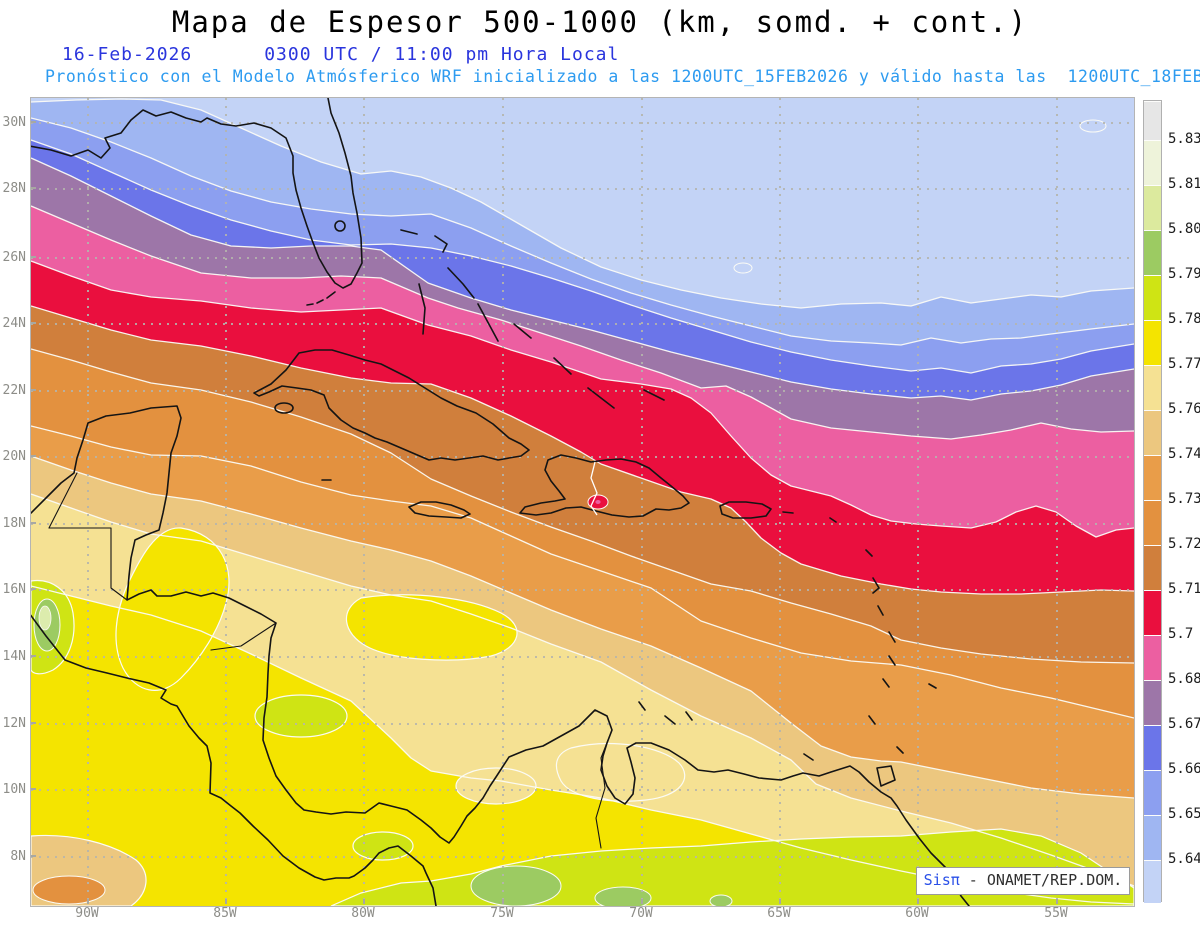 The height and width of the screenshot is (927, 1200). Describe the element at coordinates (594, 488) in the screenshot. I see `border-dr-haiti` at that location.